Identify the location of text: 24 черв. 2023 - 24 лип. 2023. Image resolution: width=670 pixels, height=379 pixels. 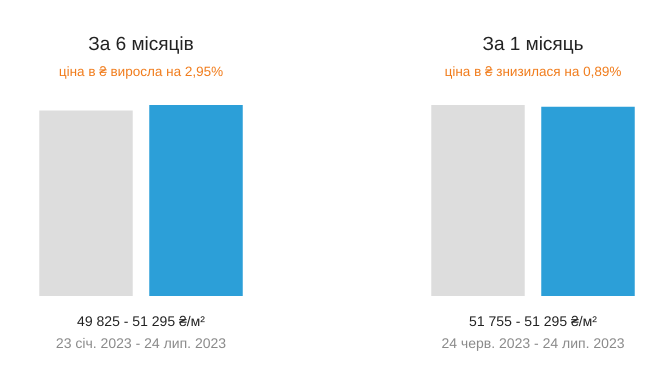
(533, 343).